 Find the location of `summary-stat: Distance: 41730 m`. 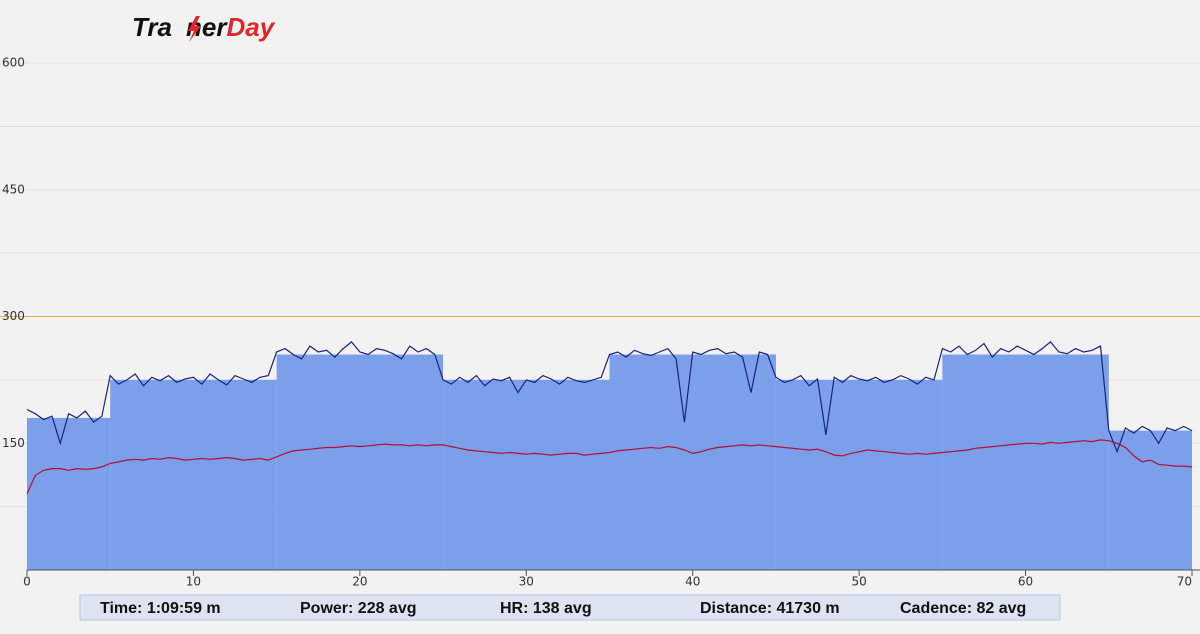

summary-stat: Distance: 41730 m is located at coordinates (770, 608).